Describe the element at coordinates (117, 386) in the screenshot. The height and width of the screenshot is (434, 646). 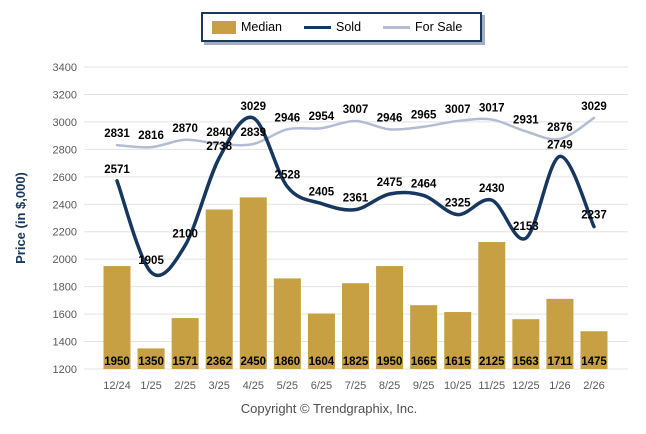
I see `x-tick-label: 12/24` at that location.